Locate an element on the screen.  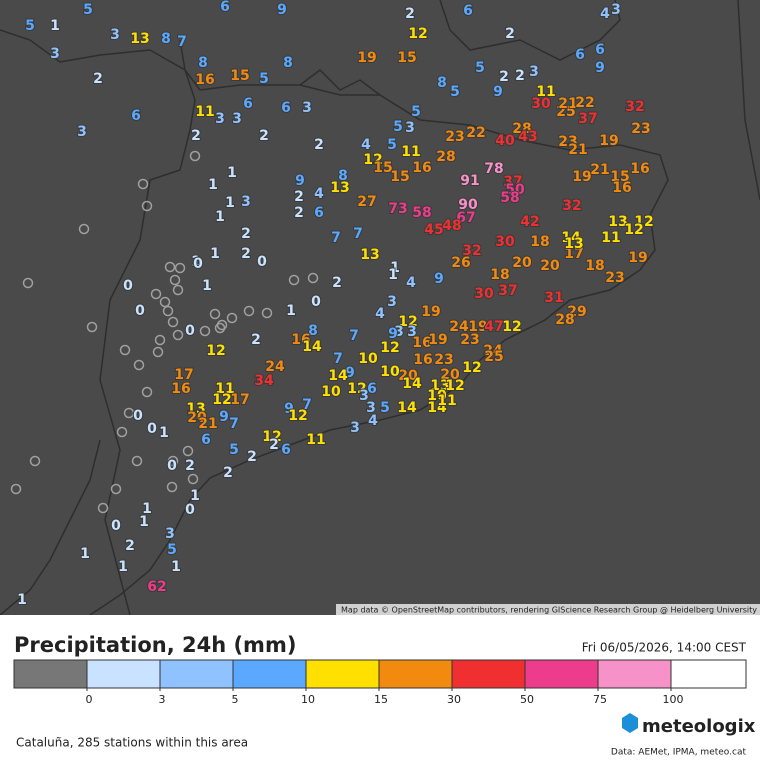
station-value: 28 is located at coordinates (445, 157).